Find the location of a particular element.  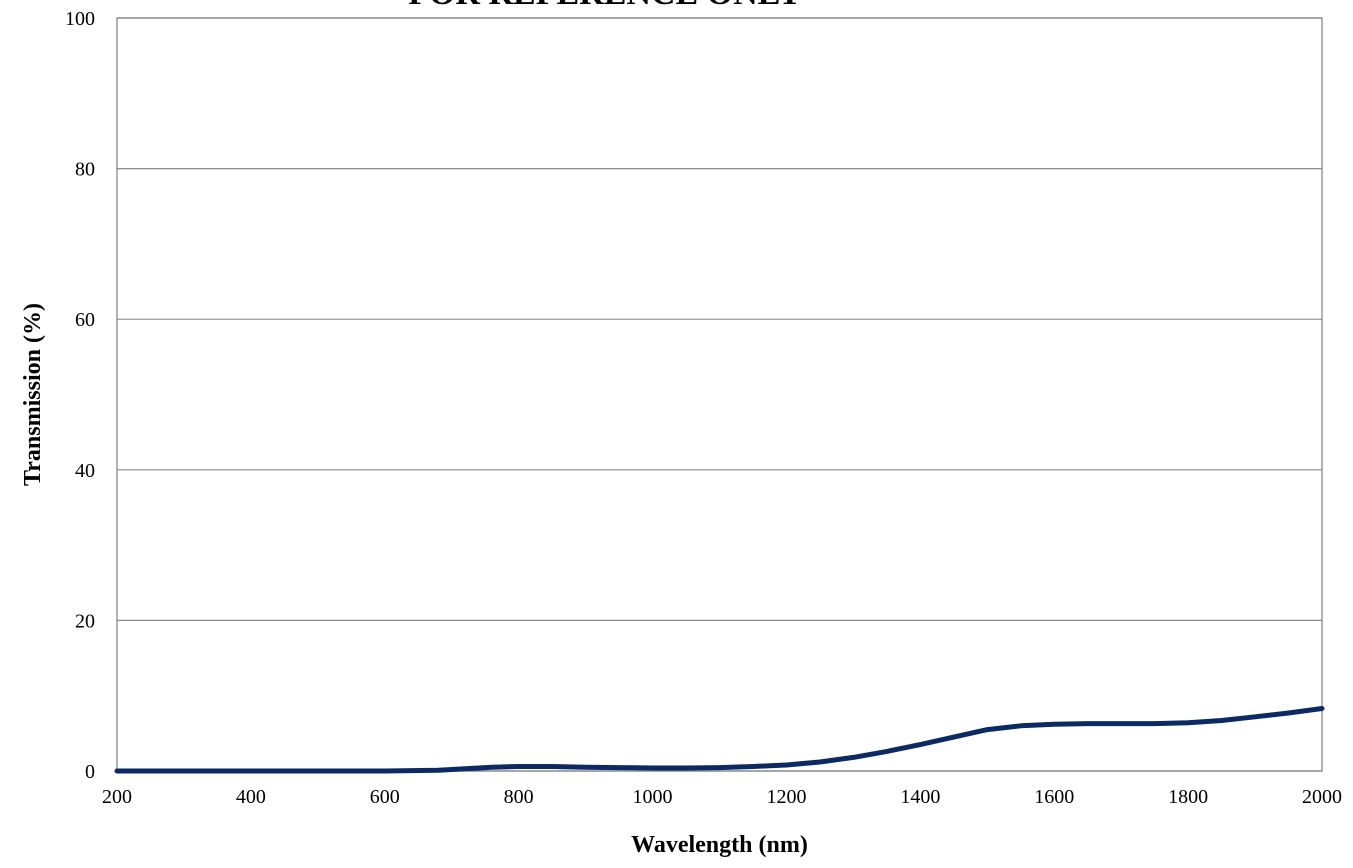

y-tick-label: 0 is located at coordinates (90, 772).